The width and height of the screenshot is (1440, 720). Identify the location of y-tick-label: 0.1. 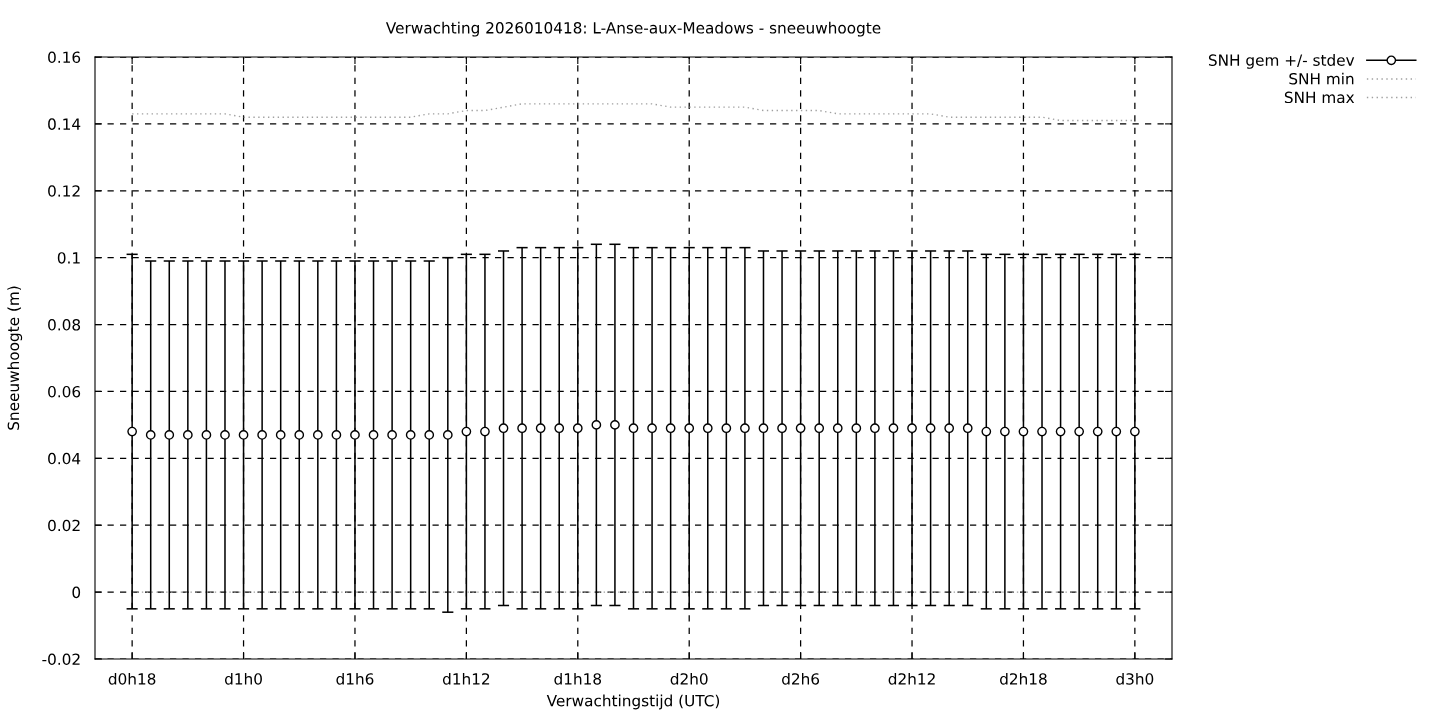
(68, 258).